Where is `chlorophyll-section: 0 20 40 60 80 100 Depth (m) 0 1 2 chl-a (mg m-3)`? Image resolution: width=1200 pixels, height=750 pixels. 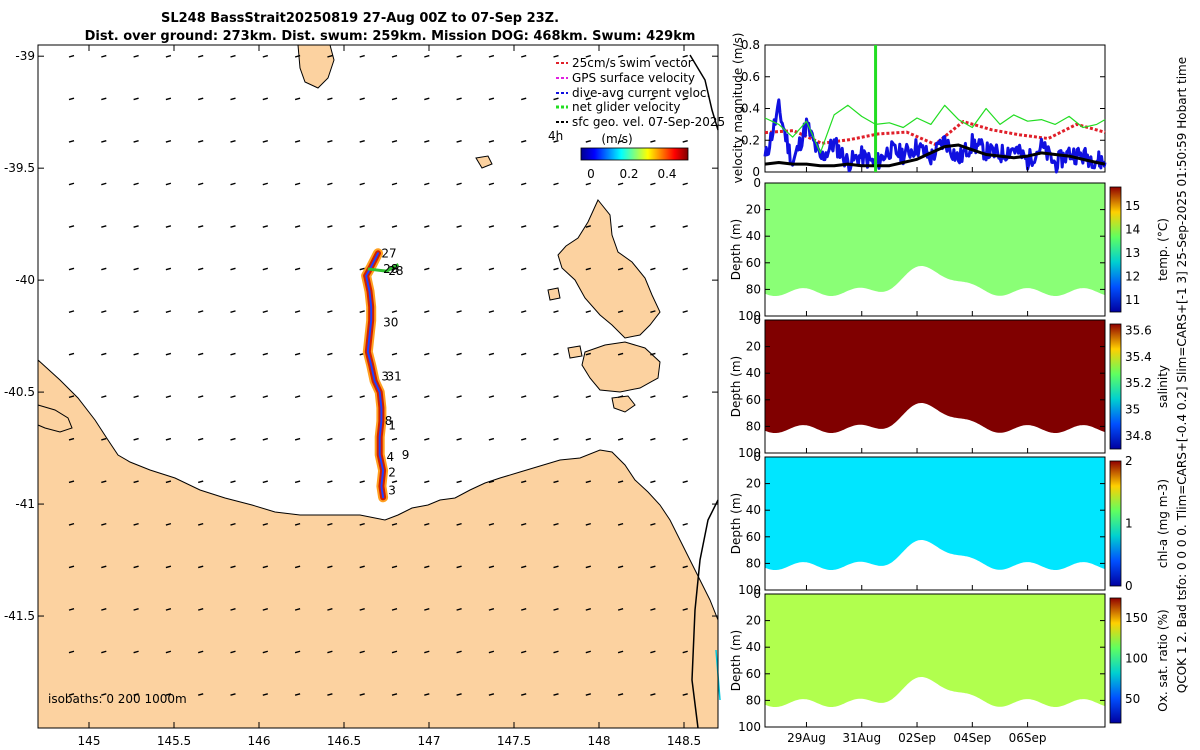
chlorophyll-section: 0 20 40 60 80 100 Depth (m) 0 1 2 chl-a (mg m-3) is located at coordinates (949, 523).